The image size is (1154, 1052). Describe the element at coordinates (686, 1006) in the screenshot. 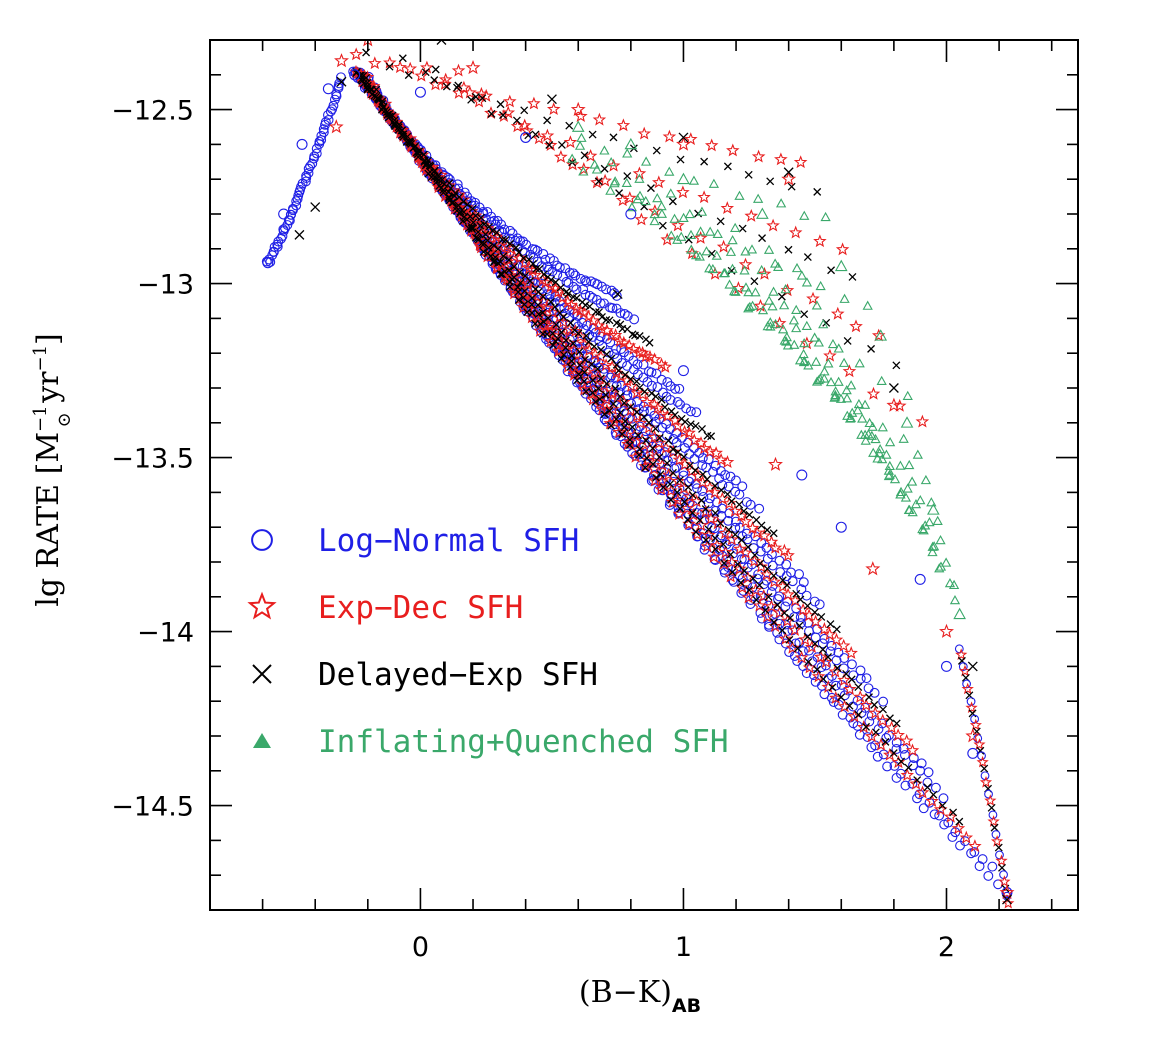

I see `x-axis-title-subscript: AB` at that location.